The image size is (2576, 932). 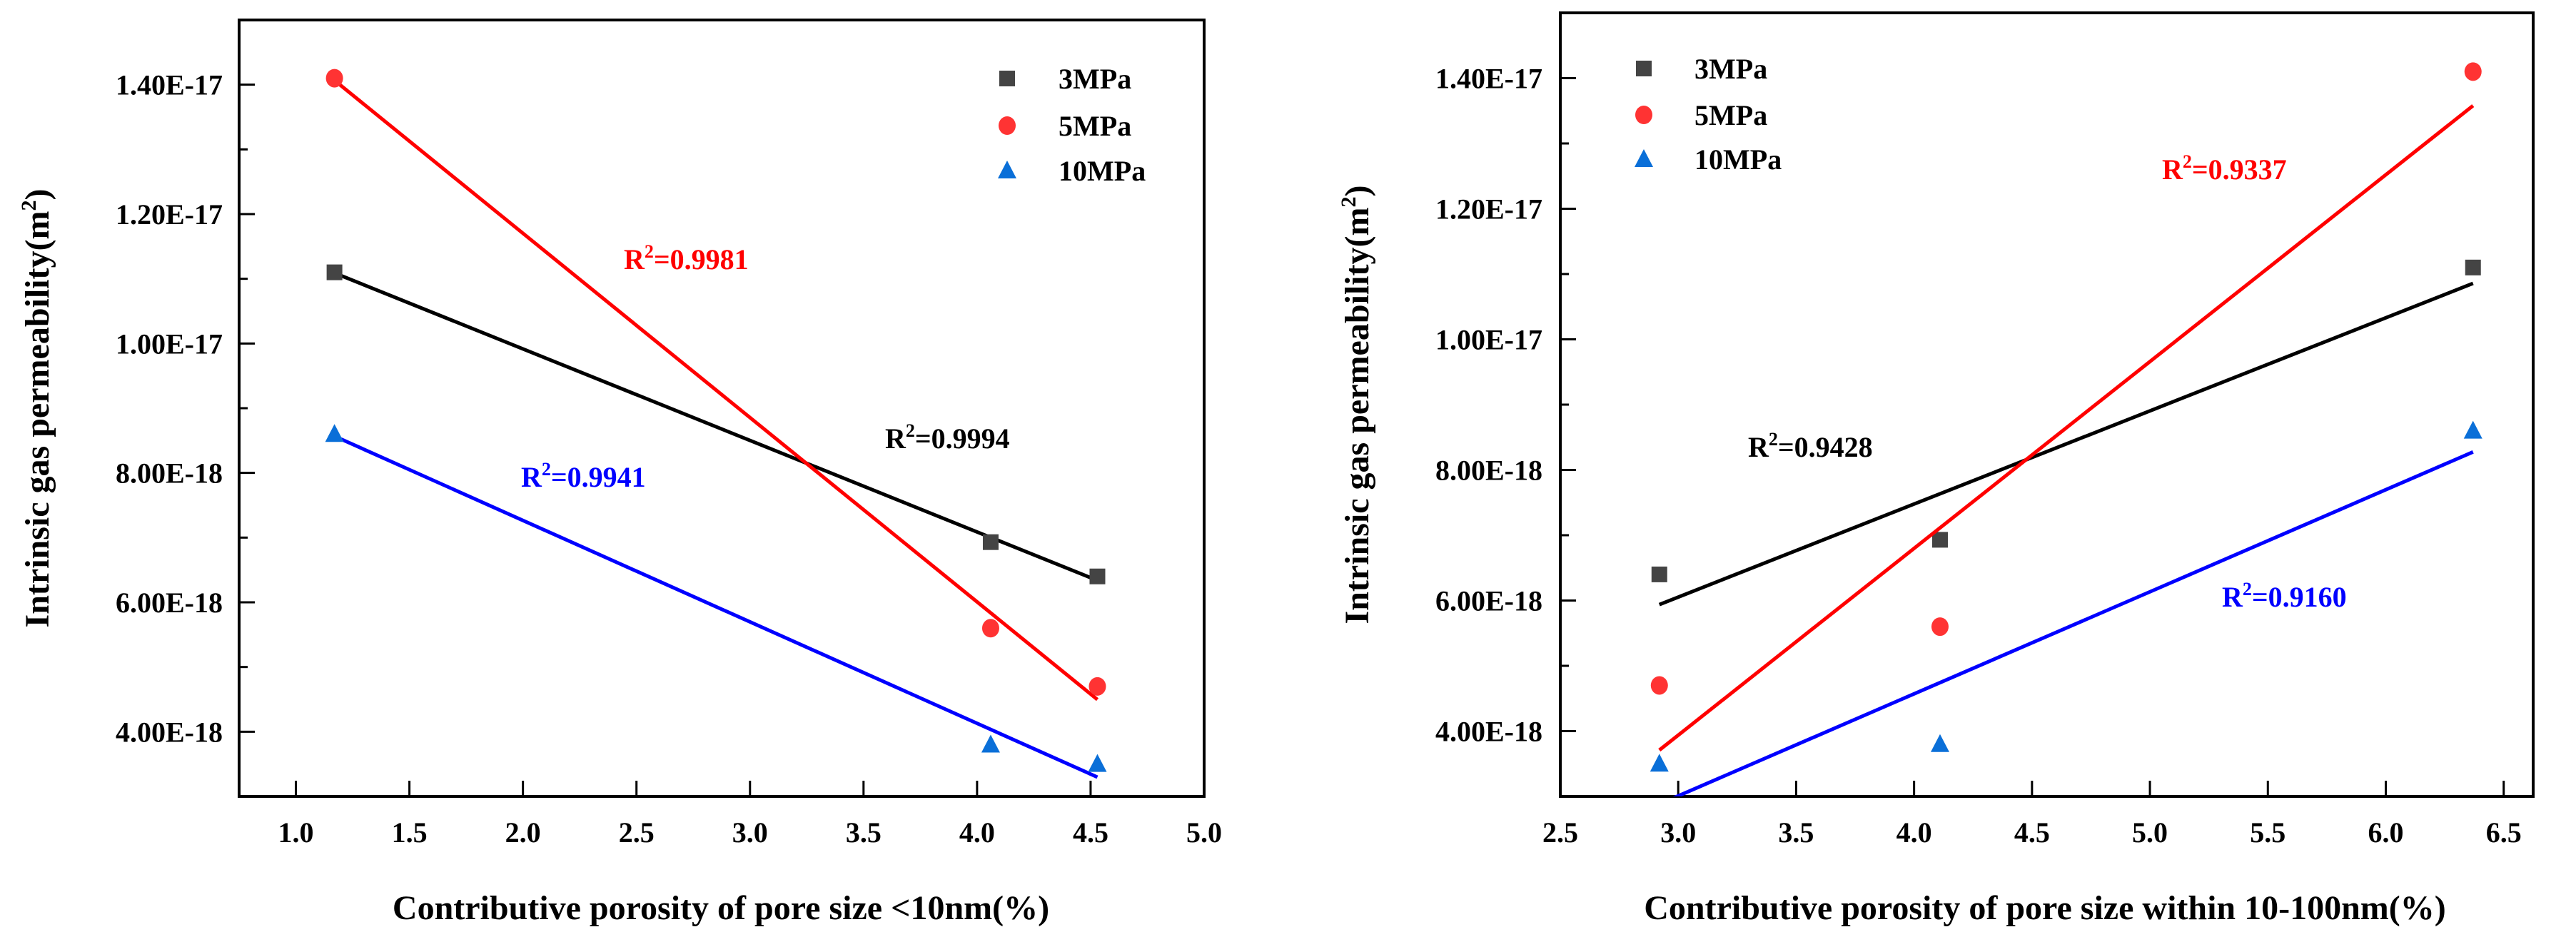 What do you see at coordinates (2267, 832) in the screenshot?
I see `x-tick-label: 5.5` at bounding box center [2267, 832].